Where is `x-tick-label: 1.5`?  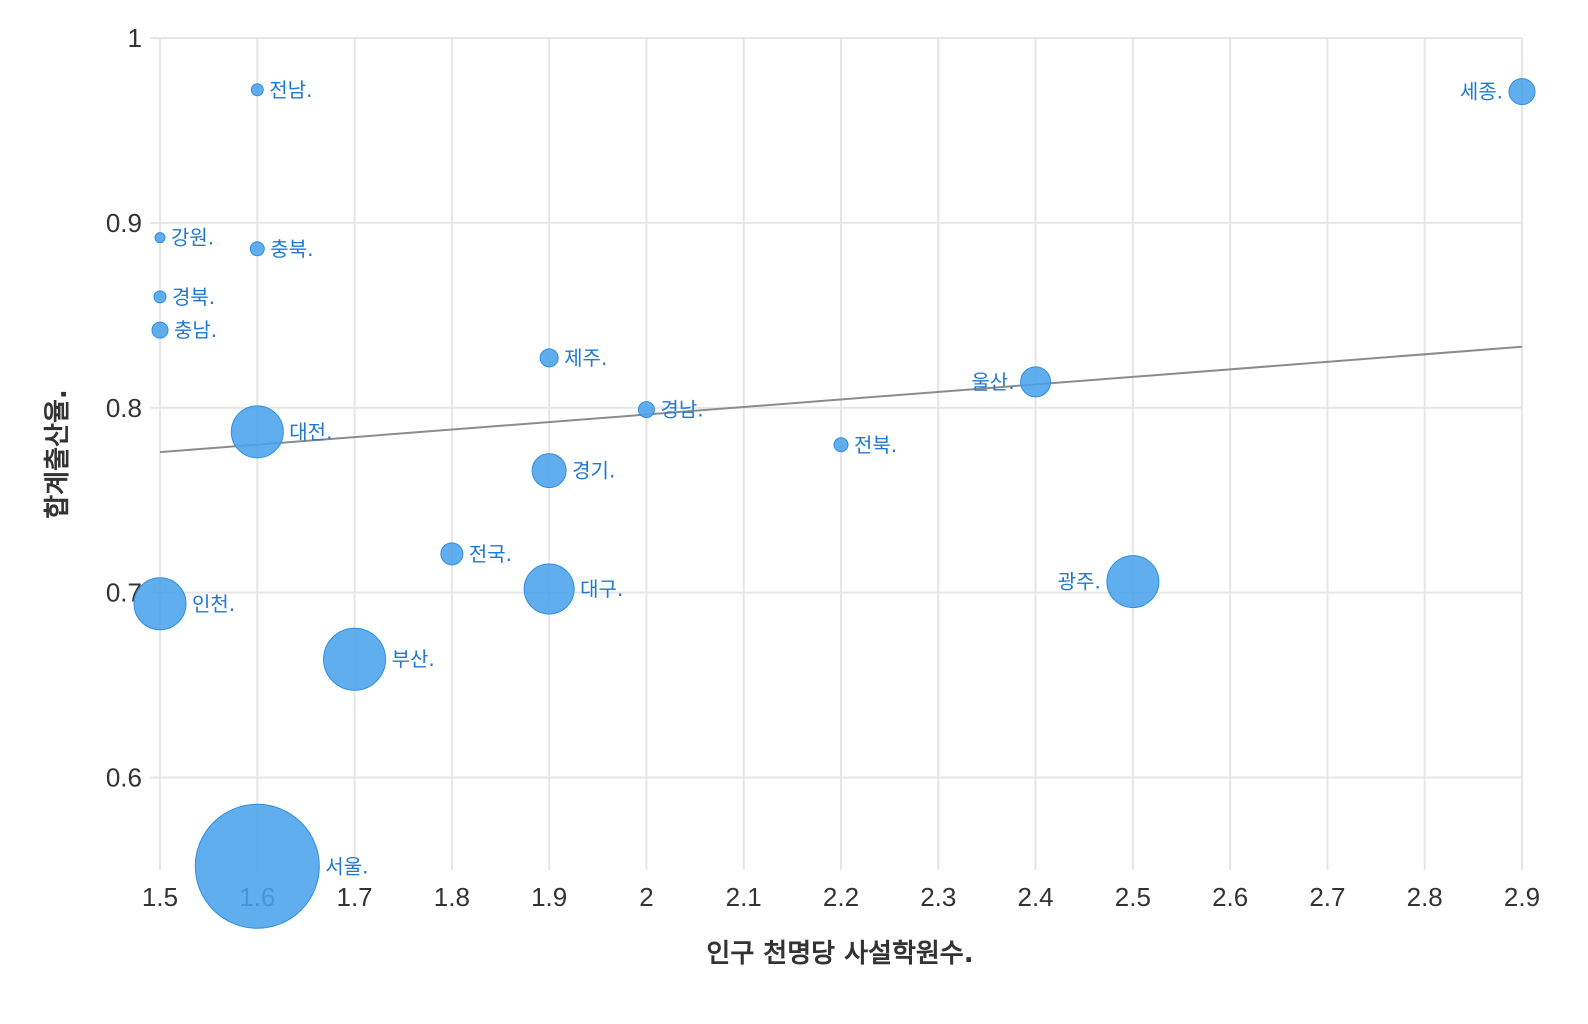 x-tick-label: 1.5 is located at coordinates (160, 897).